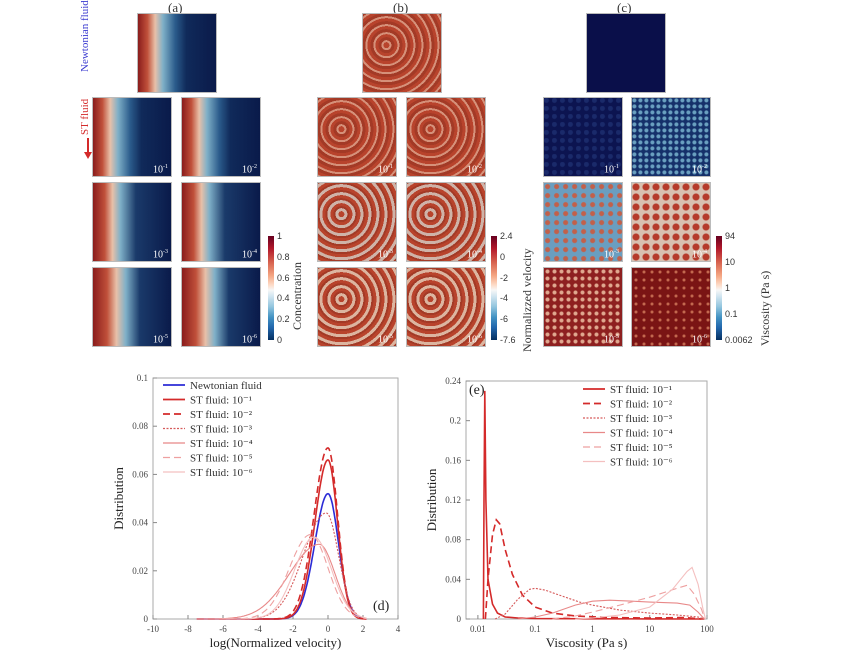 Image resolution: width=851 pixels, height=657 pixels. I want to click on colorbar-c, so click(719, 288).